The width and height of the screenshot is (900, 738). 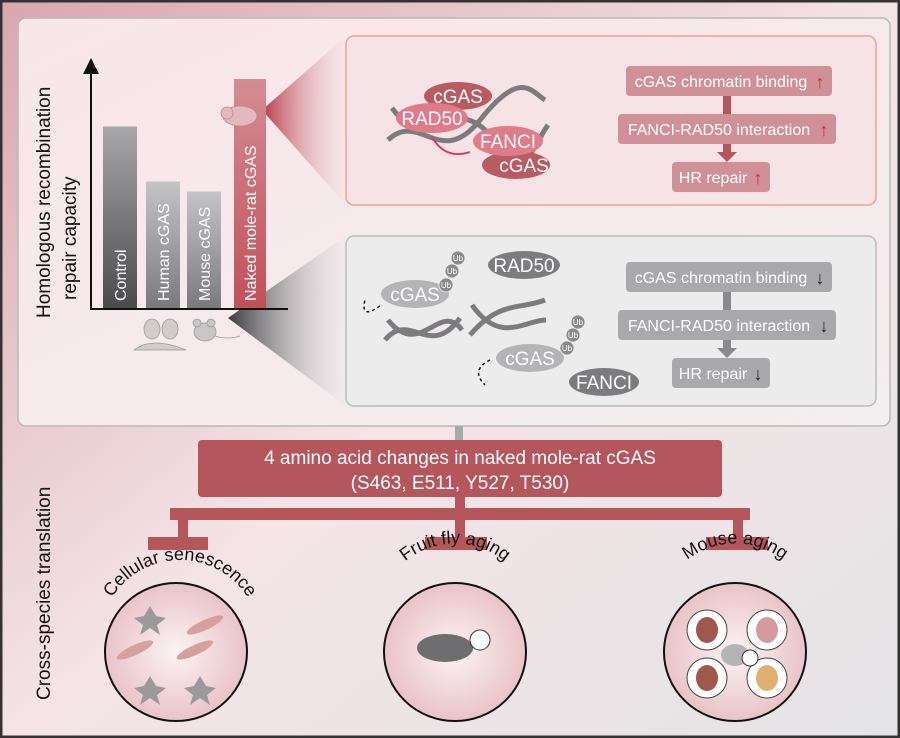 I want to click on connector, so click(x=459, y=434).